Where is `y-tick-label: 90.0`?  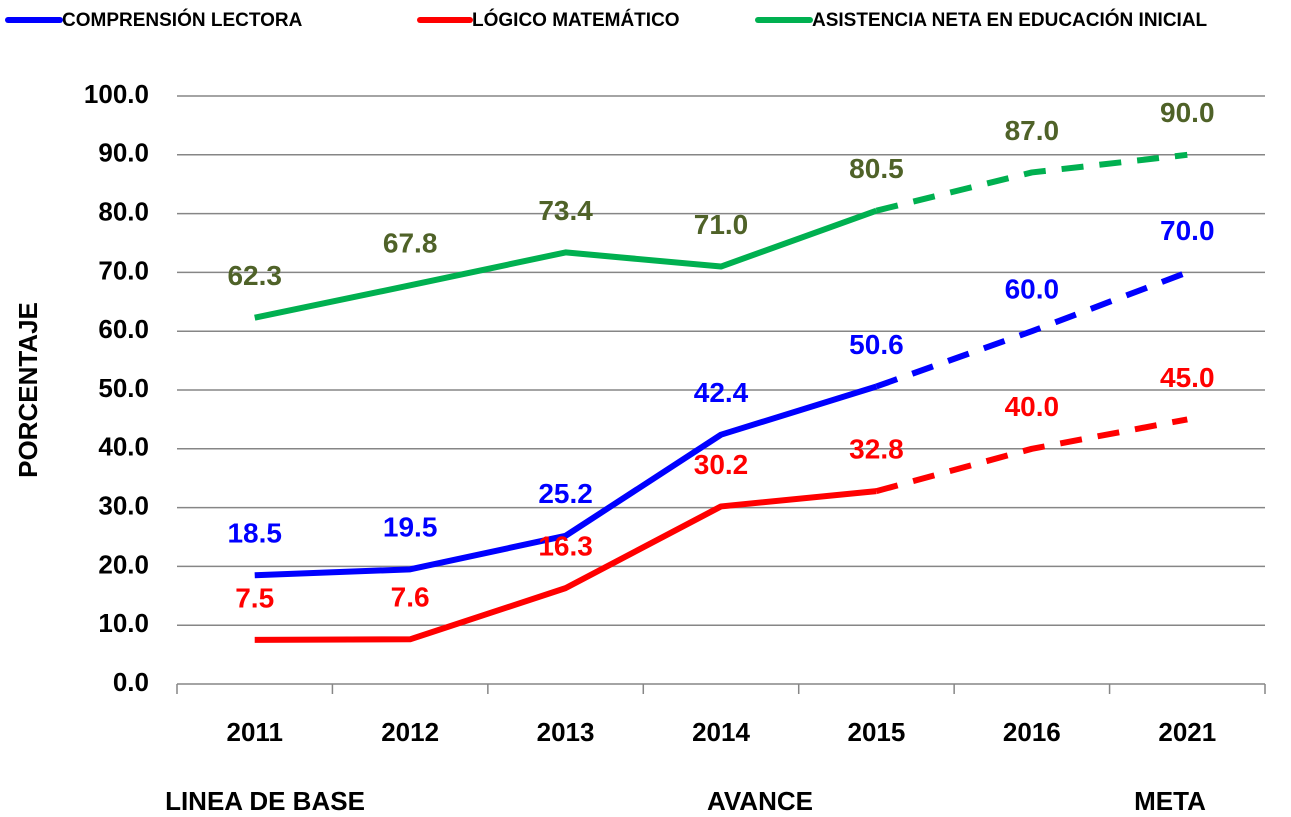
y-tick-label: 90.0 is located at coordinates (123, 153).